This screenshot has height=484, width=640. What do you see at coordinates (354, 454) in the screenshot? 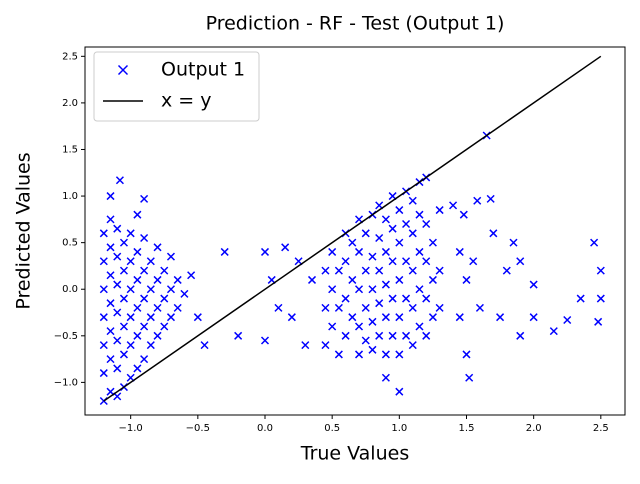
I see `x-axis-label: True Values` at bounding box center [354, 454].